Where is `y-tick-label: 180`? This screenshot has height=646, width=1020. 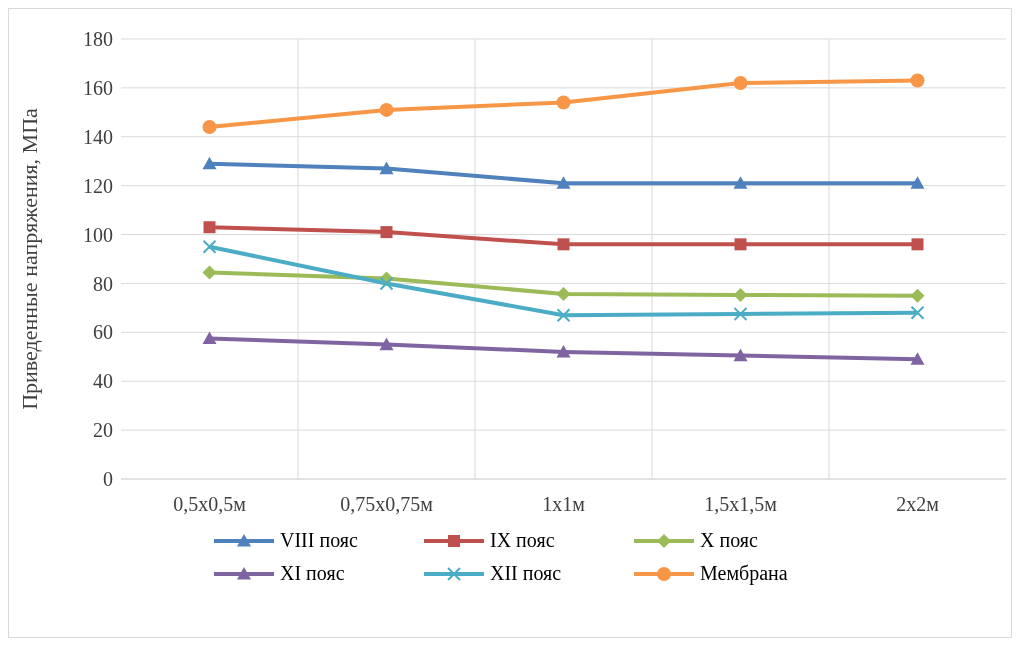
y-tick-label: 180 is located at coordinates (98, 39).